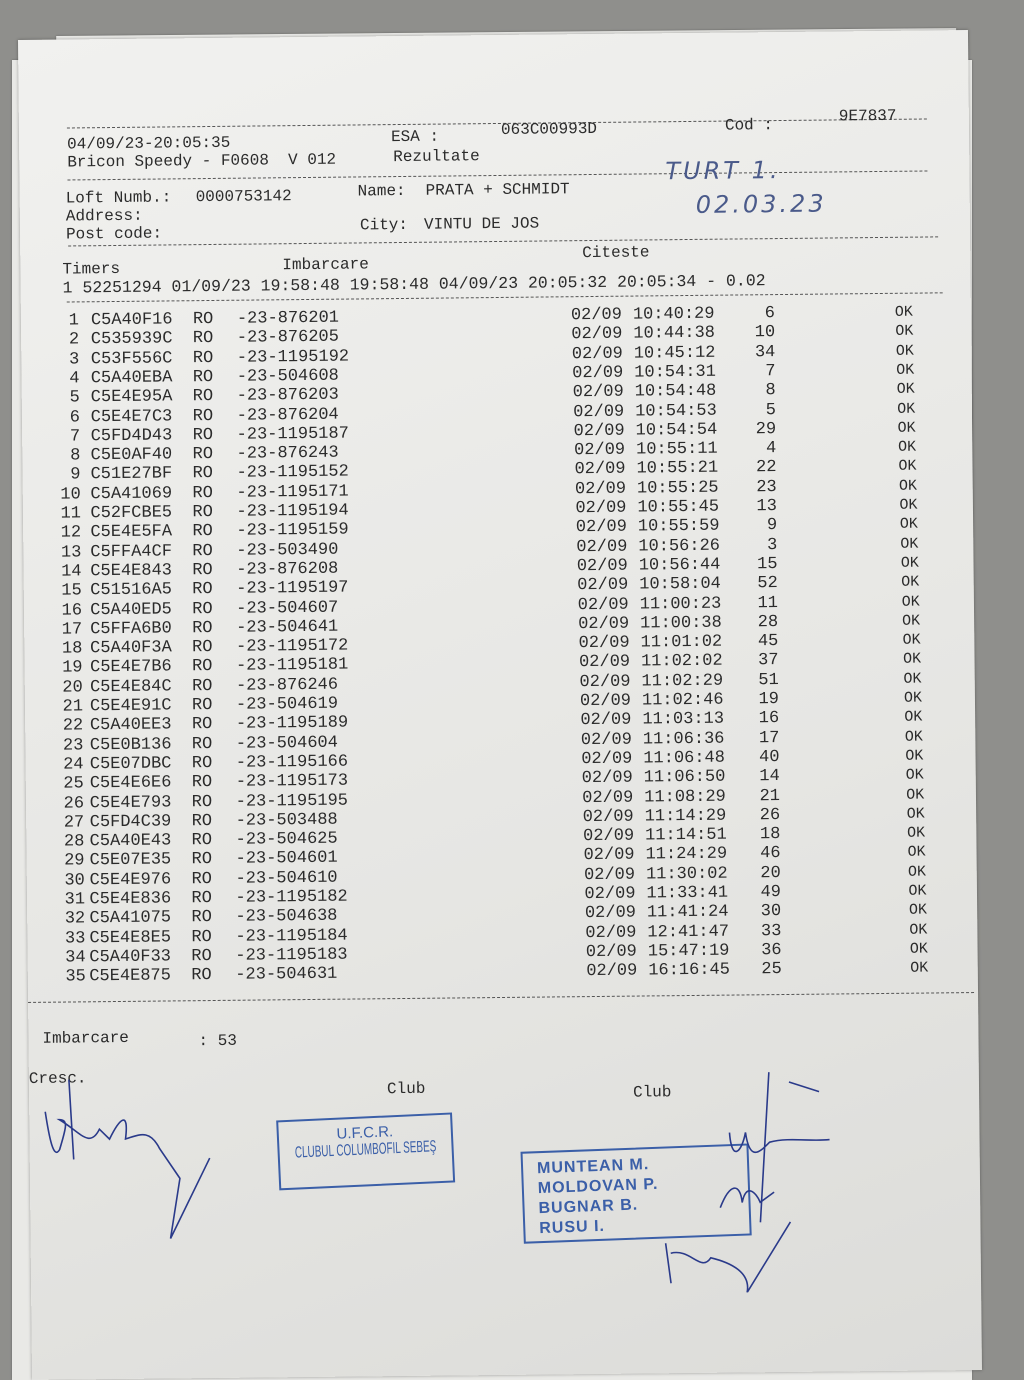 The height and width of the screenshot is (1380, 1024). I want to click on loft-number: 0000753142, so click(243, 197).